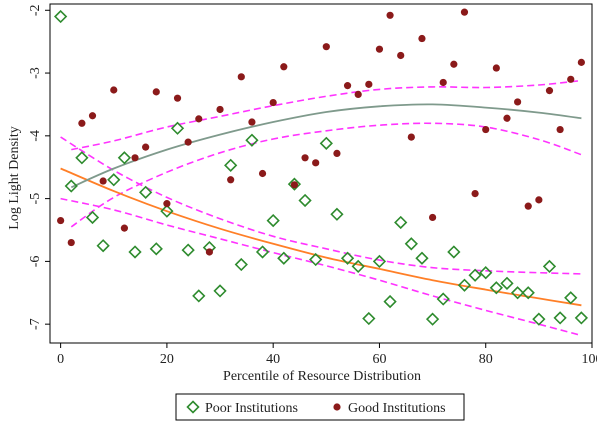  Describe the element at coordinates (397, 408) in the screenshot. I see `legend-label-good: Good Institutions` at that location.